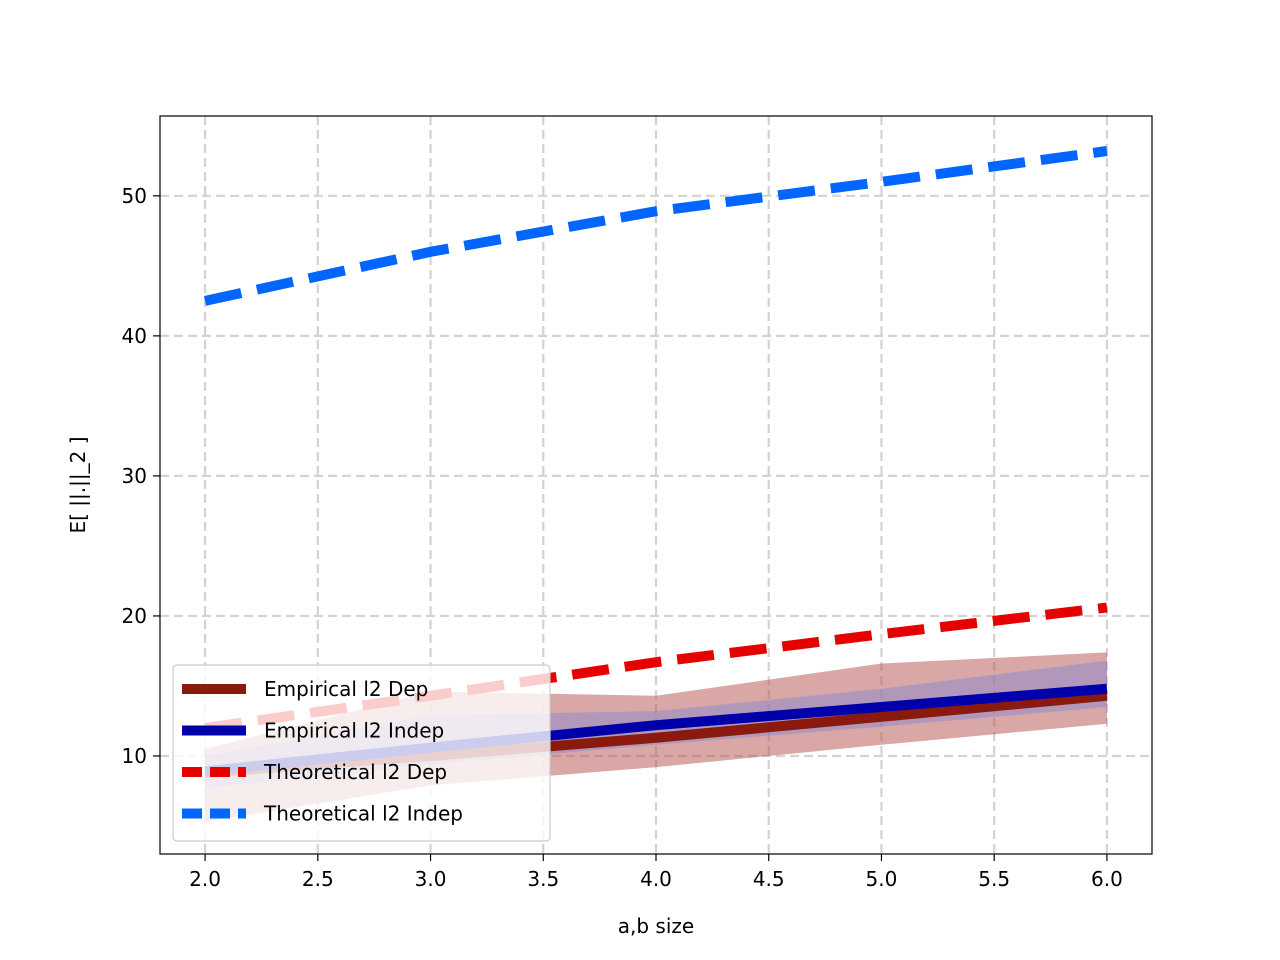  I want to click on y-axis-ticks: 10 20 30 40 50, so click(141, 476).